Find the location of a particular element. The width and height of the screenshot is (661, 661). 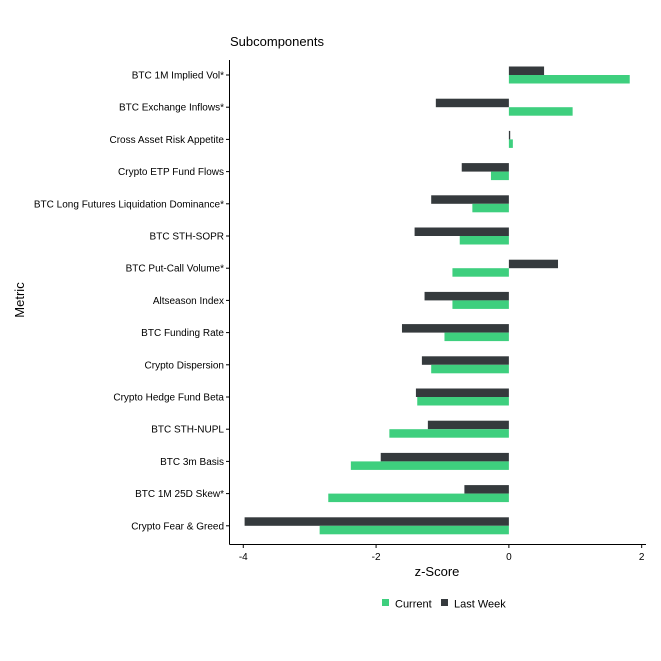

category-label: BTC Funding Rate is located at coordinates (182, 333).